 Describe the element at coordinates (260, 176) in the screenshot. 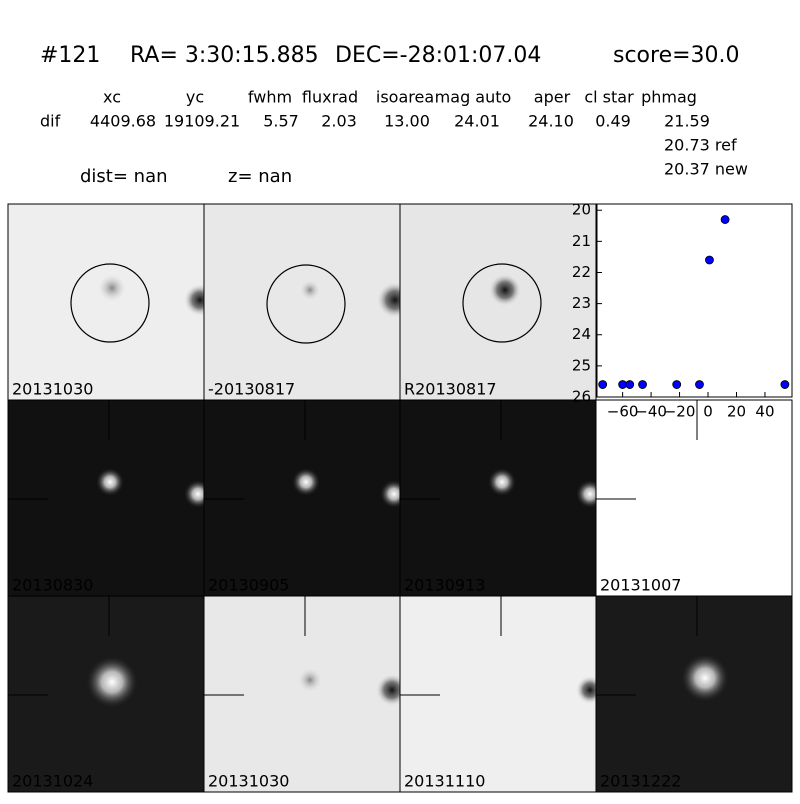

I see `redshift: z= nan` at that location.